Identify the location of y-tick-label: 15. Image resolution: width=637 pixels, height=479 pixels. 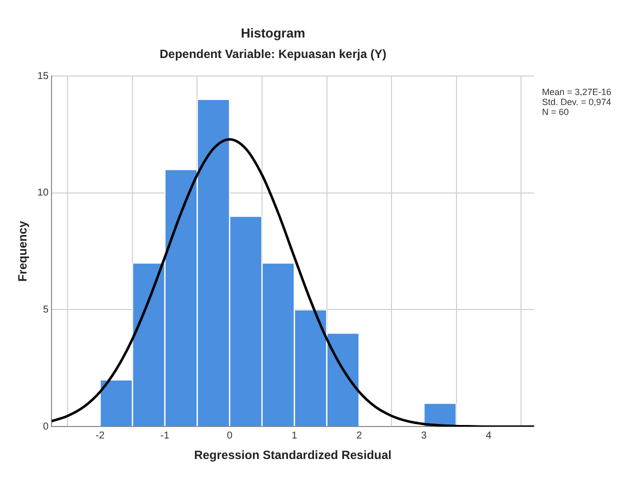
(43, 76).